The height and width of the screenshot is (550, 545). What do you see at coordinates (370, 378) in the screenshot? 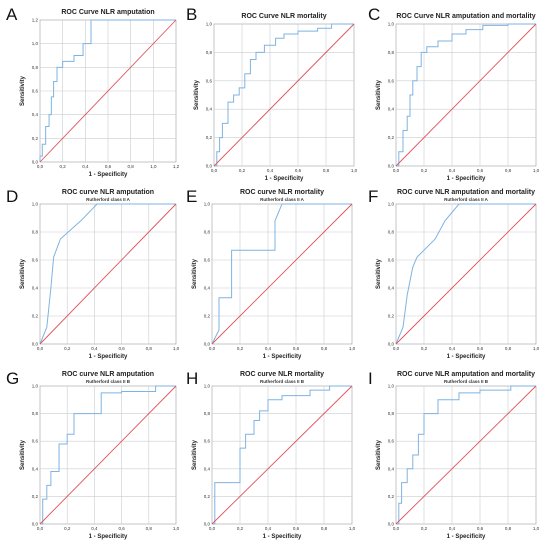
I see `panel-letter: I` at bounding box center [370, 378].